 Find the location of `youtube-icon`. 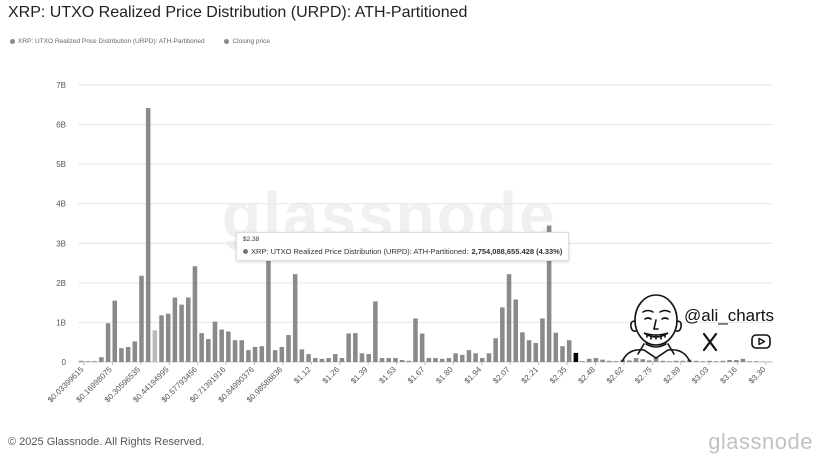

youtube-icon is located at coordinates (761, 341).